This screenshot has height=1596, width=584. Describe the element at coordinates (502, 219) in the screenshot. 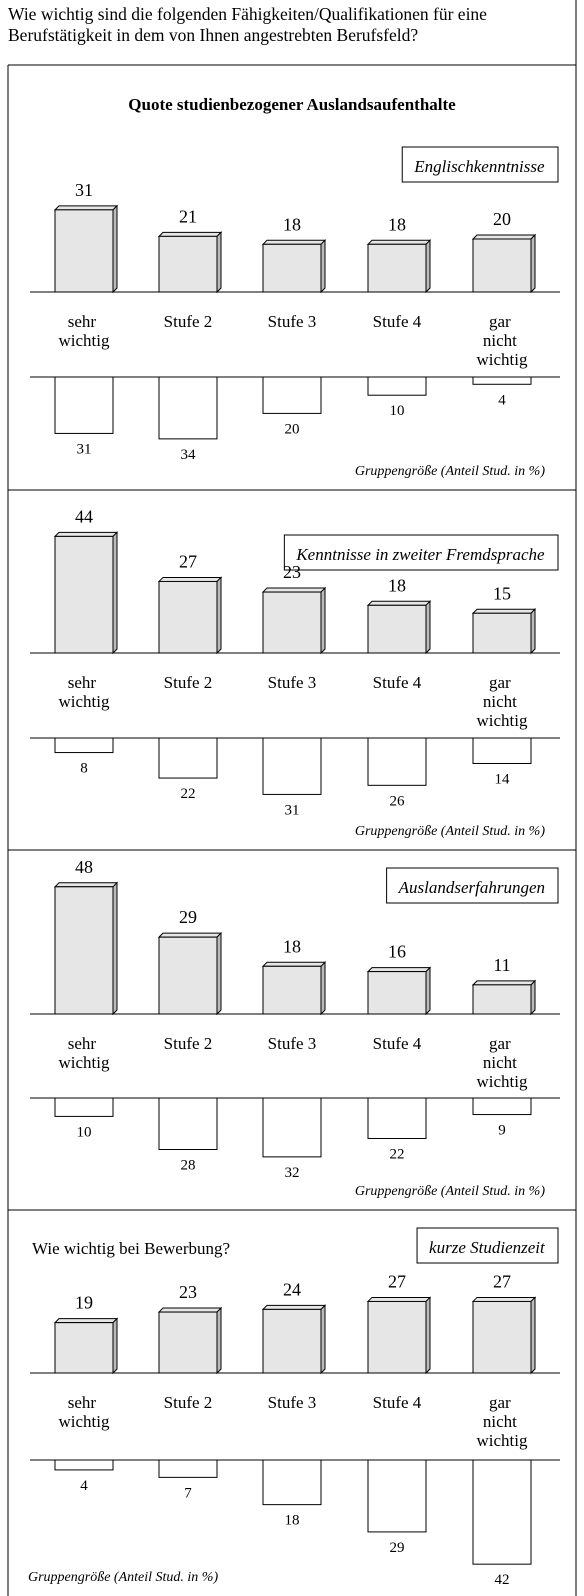

I see `value-label: 20` at that location.